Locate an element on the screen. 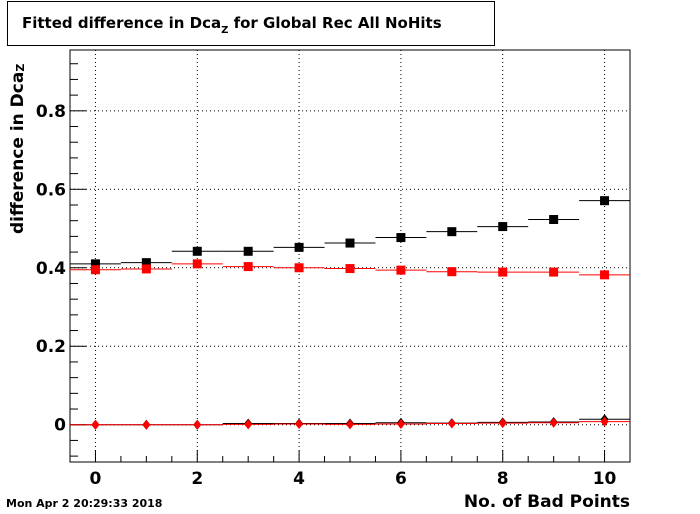 The image size is (700, 514). timestamp: Mon Apr 2 20:29:33 2018 is located at coordinates (84, 503).